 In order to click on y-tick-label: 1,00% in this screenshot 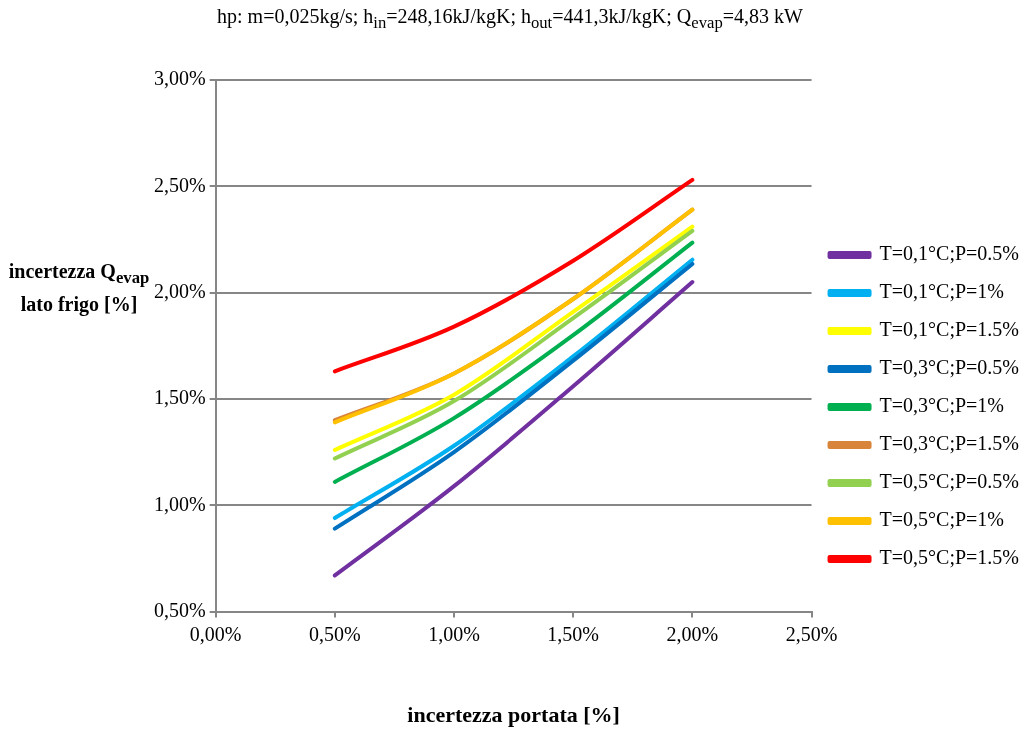, I will do `click(179, 503)`.